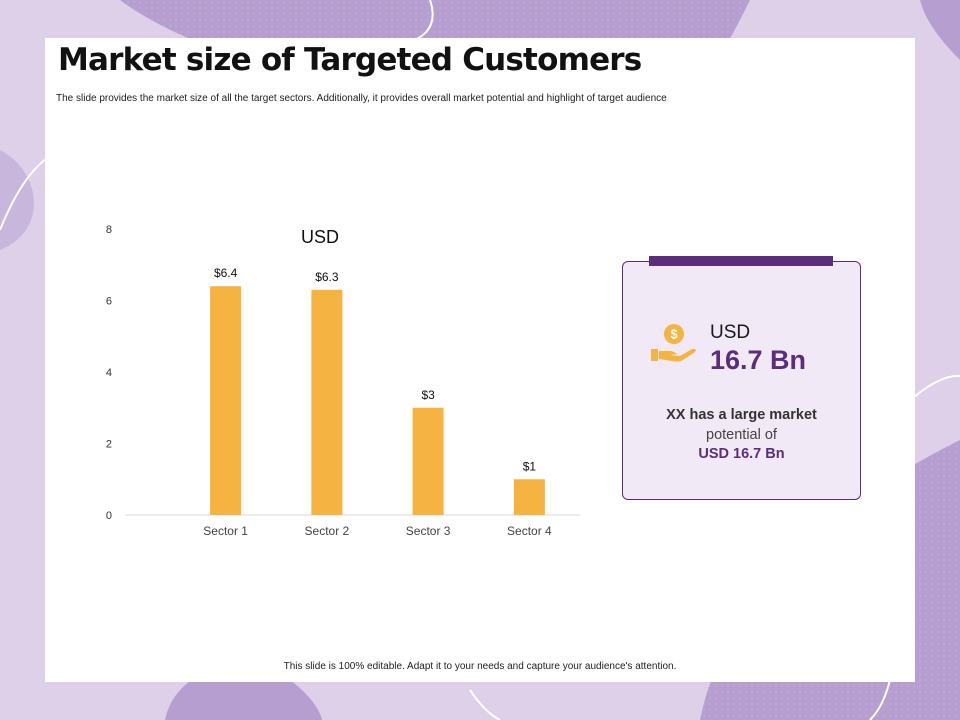 Image resolution: width=960 pixels, height=720 pixels. I want to click on dollar-symbol: $, so click(674, 334).